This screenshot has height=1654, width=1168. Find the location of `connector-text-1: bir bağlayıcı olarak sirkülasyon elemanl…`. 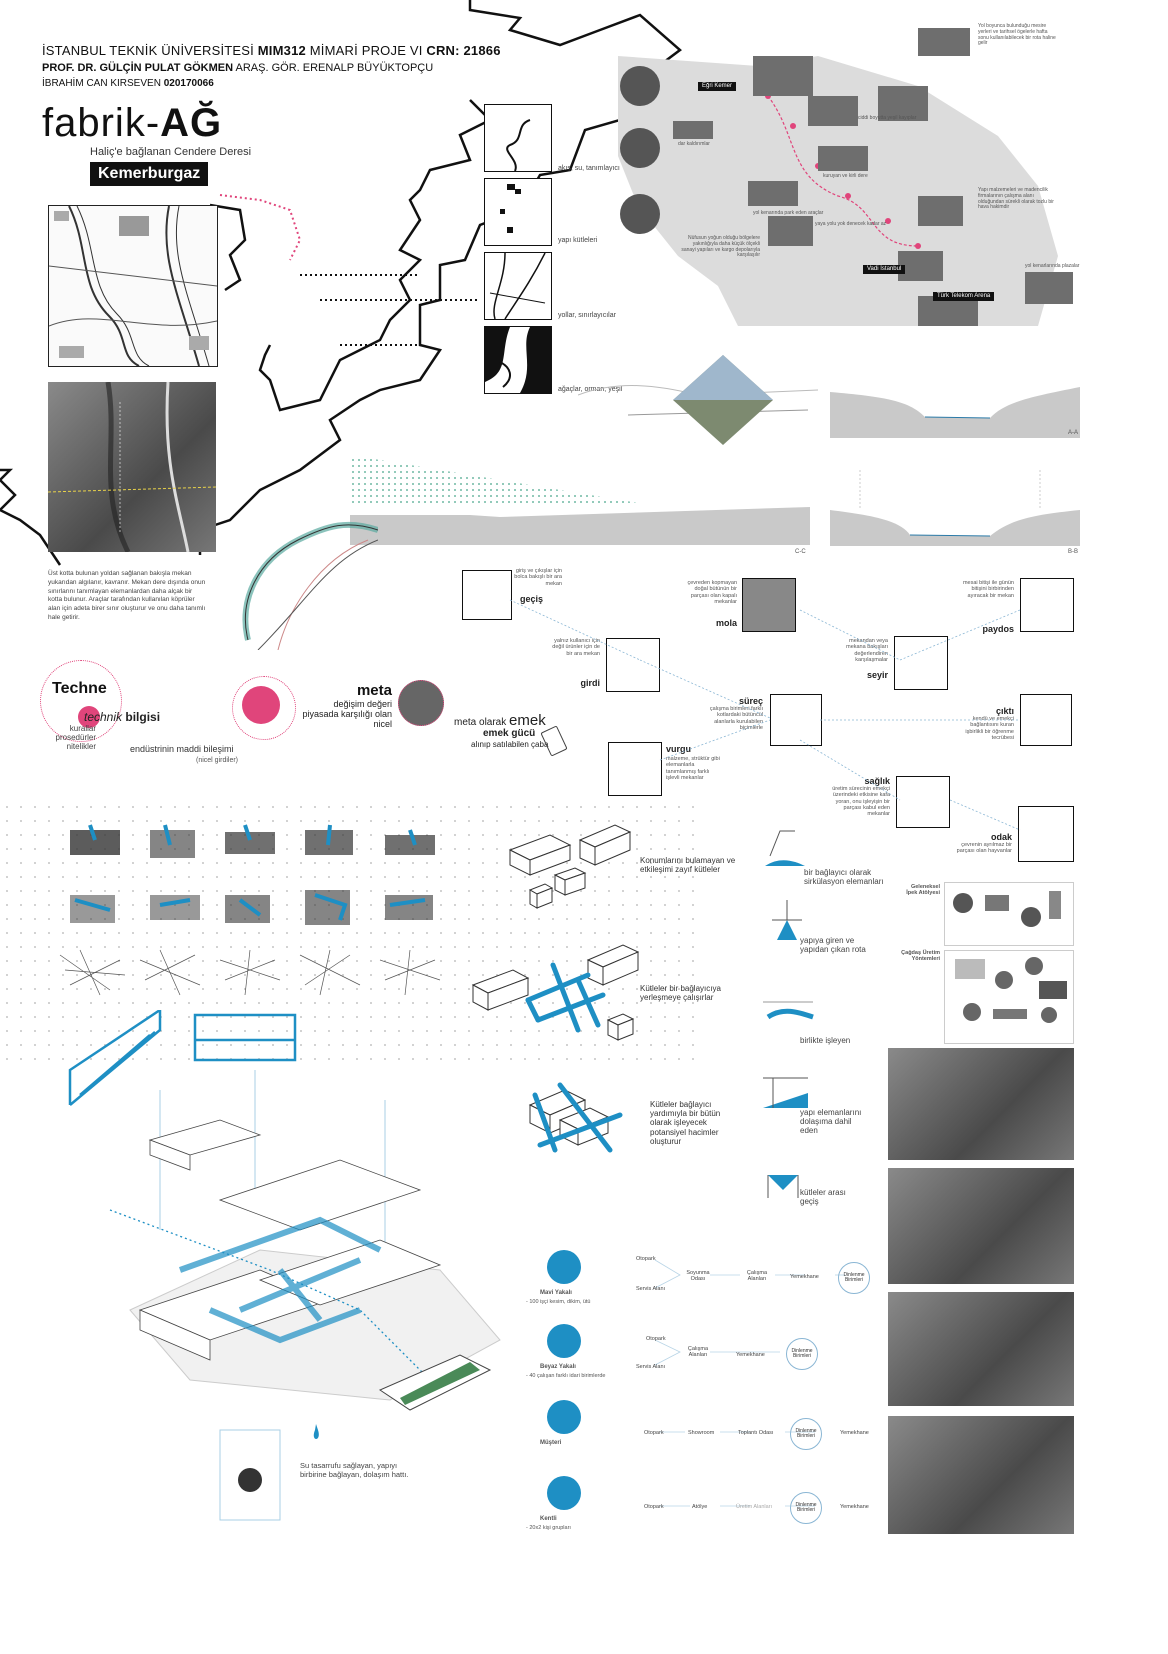

connector-text-1: bir bağlayıcı olarak sirkülasyon elemanl… is located at coordinates (844, 877).